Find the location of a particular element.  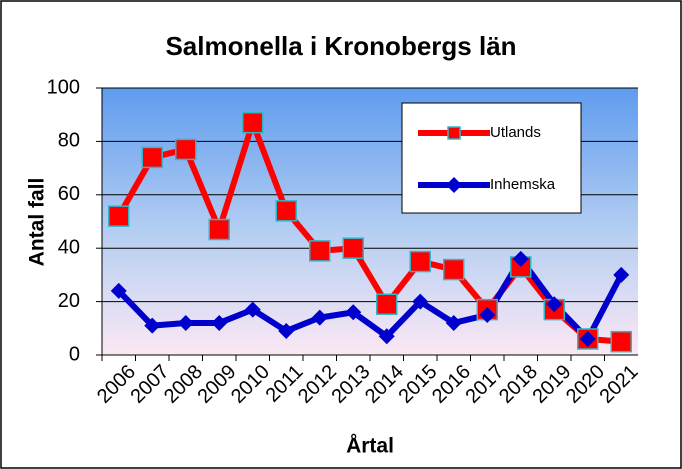

y-tick-label: 40 is located at coordinates (69, 247).